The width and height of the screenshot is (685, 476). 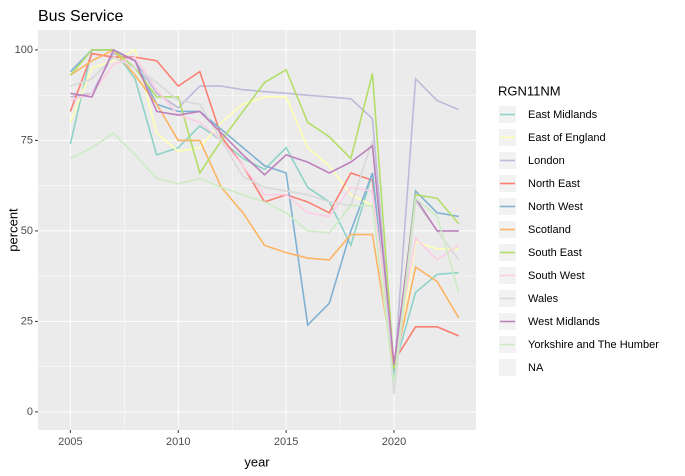 What do you see at coordinates (30, 412) in the screenshot?
I see `y-tick-label: 0` at bounding box center [30, 412].